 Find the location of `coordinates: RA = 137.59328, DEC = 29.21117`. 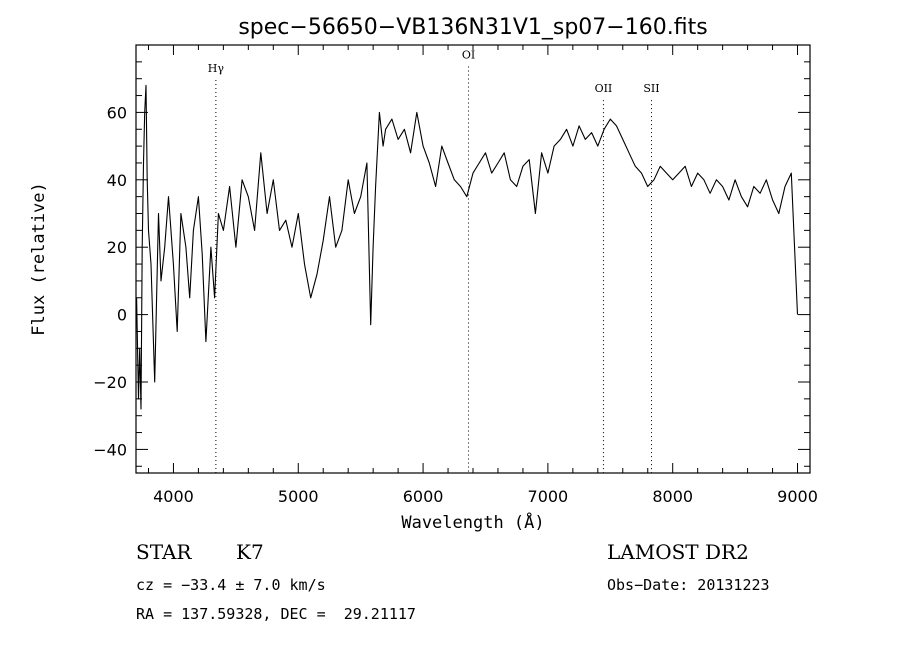

coordinates: RA = 137.59328, DEC = 29.21117 is located at coordinates (276, 614).